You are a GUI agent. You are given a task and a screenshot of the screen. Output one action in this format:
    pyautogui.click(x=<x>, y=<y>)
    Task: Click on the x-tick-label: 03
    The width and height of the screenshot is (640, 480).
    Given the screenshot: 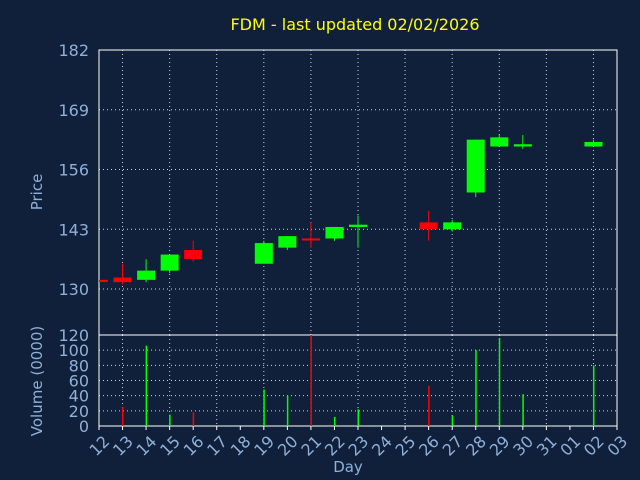 What is the action you would take?
    pyautogui.click(x=617, y=446)
    